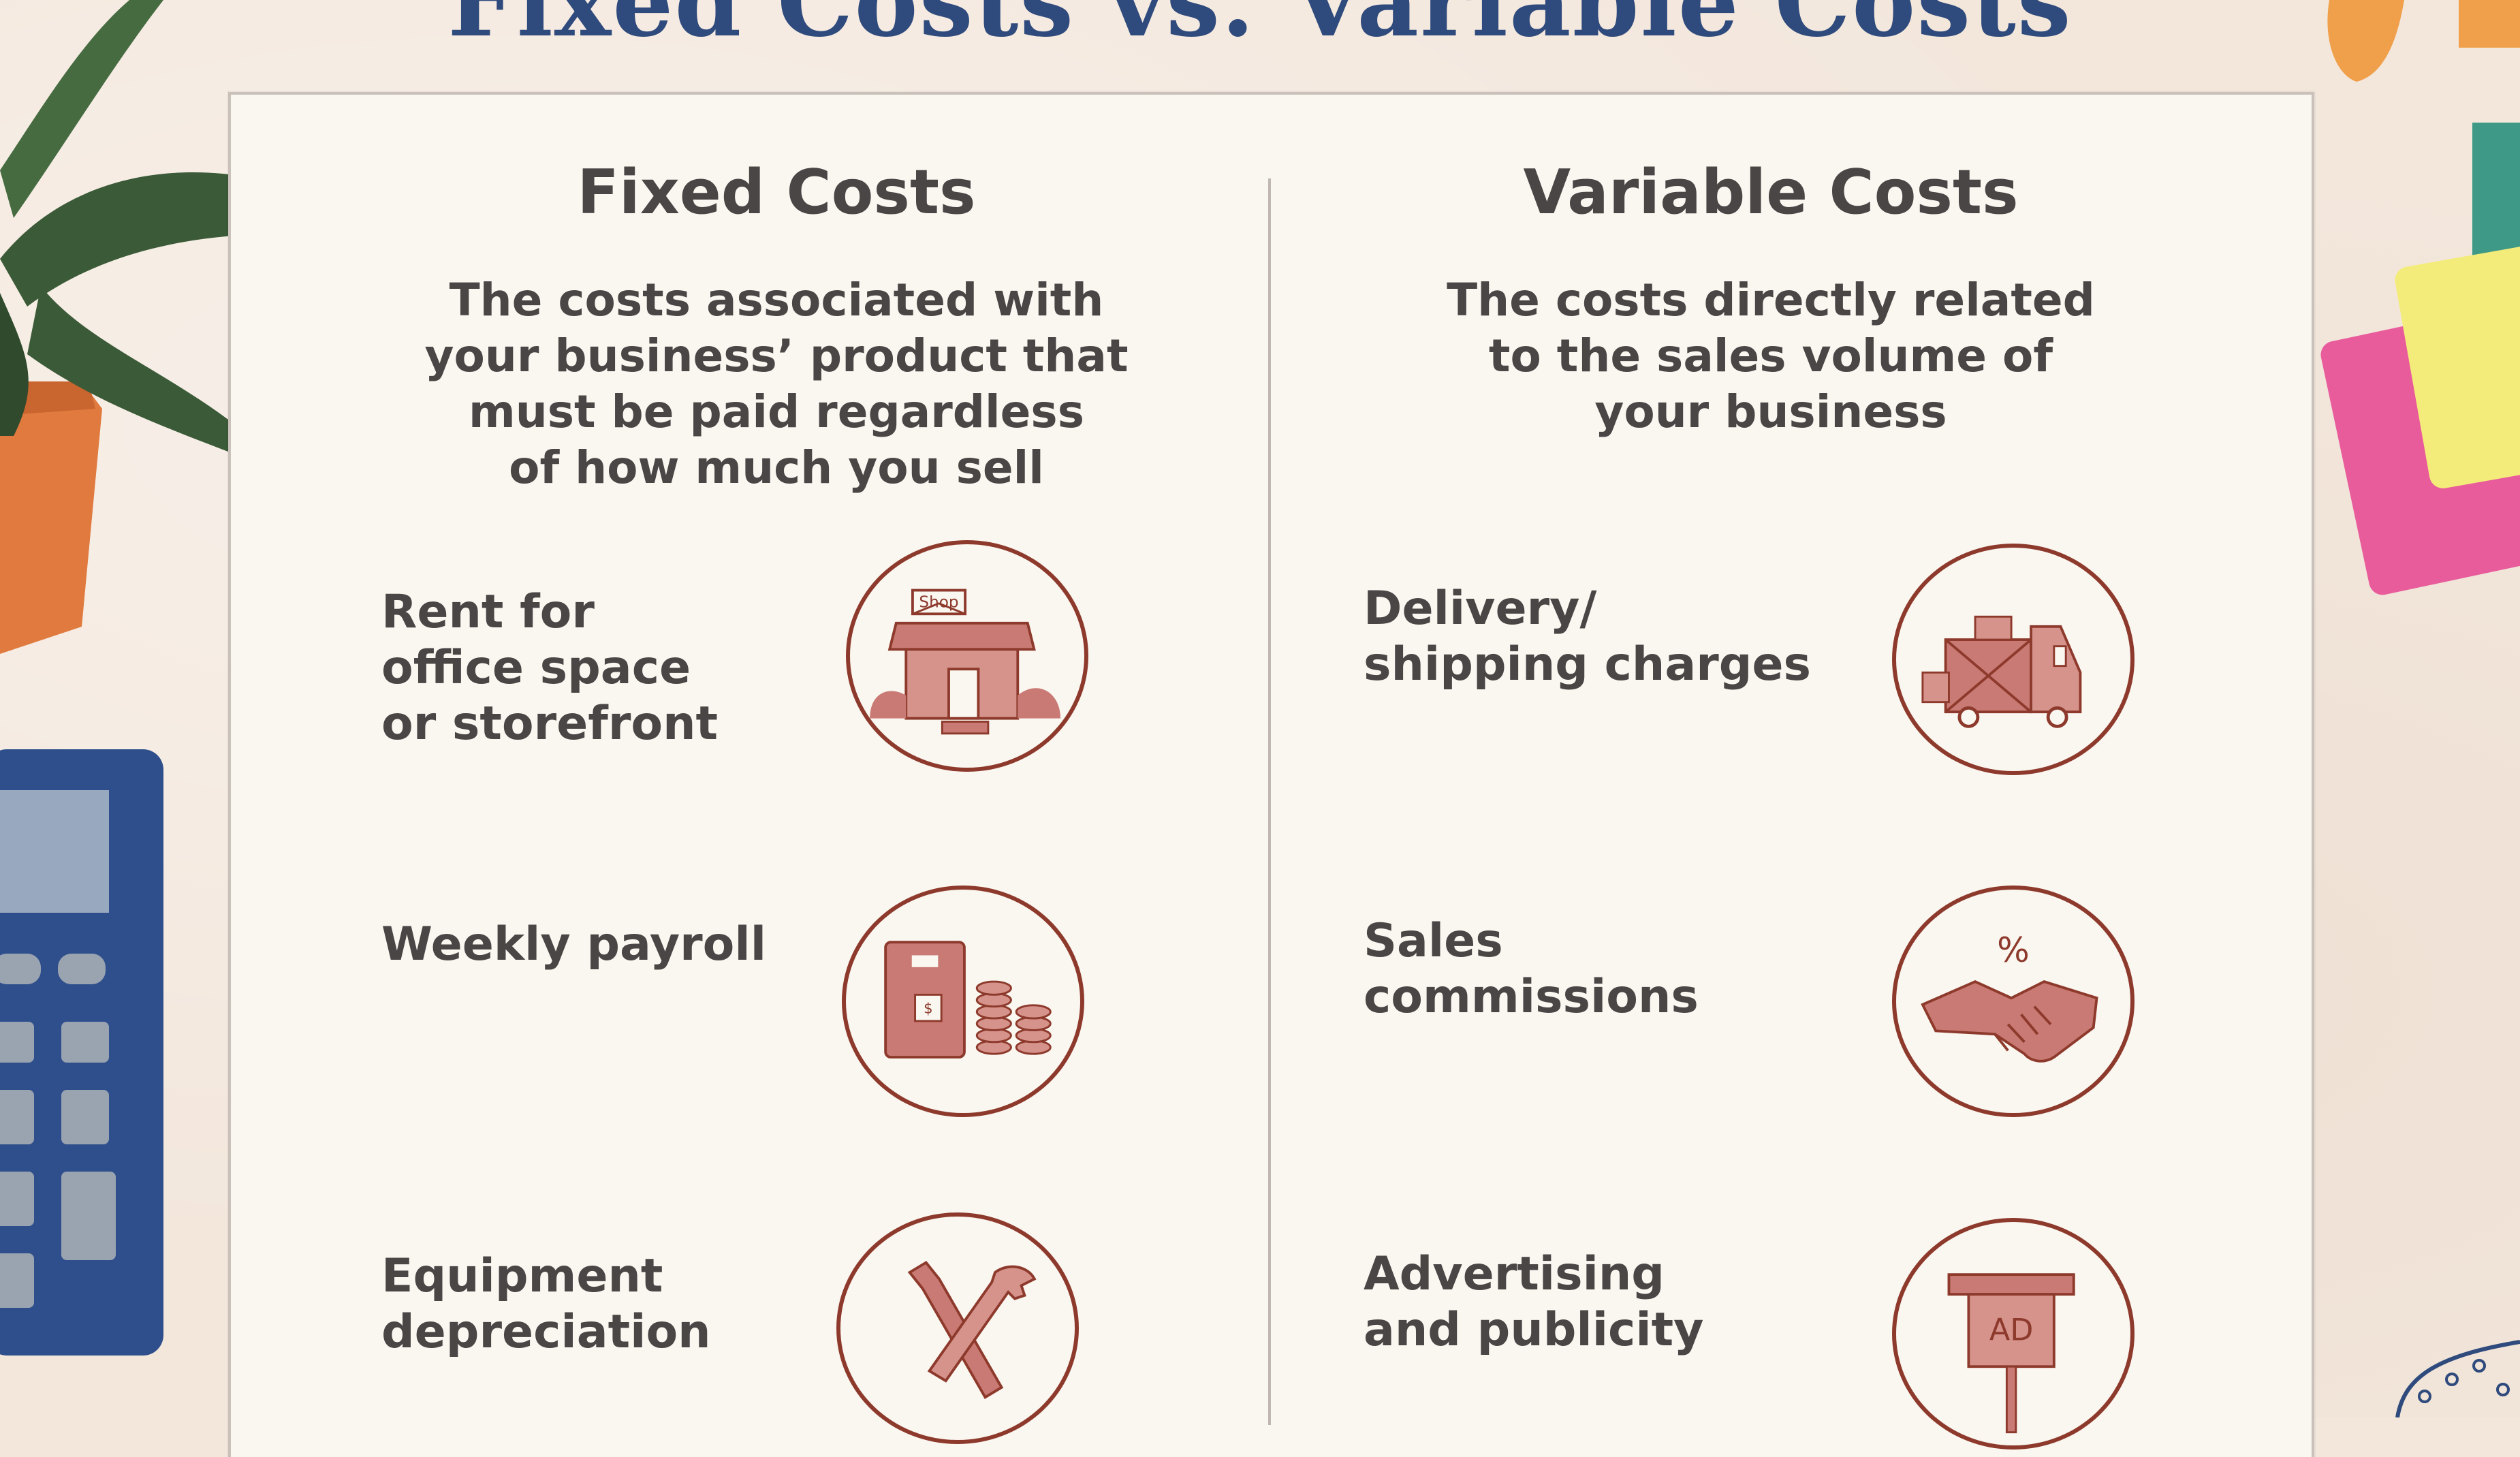 The height and width of the screenshot is (1457, 2520). Describe the element at coordinates (1269, 802) in the screenshot. I see `column-divider` at that location.